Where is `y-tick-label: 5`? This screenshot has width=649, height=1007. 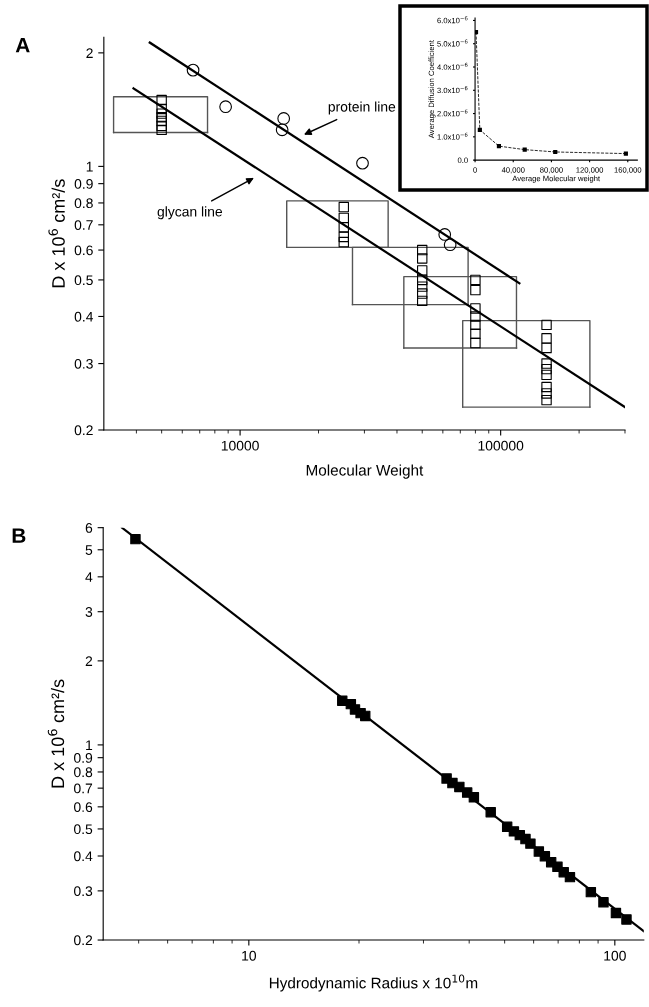 y-tick-label: 5 is located at coordinates (89, 550).